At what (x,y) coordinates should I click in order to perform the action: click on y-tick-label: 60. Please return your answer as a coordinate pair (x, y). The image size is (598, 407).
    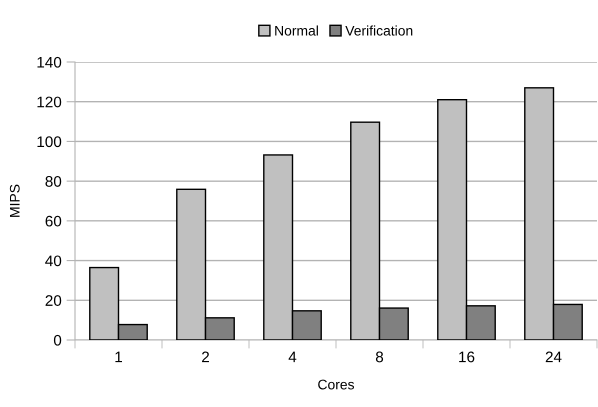
    Looking at the image, I should click on (54, 221).